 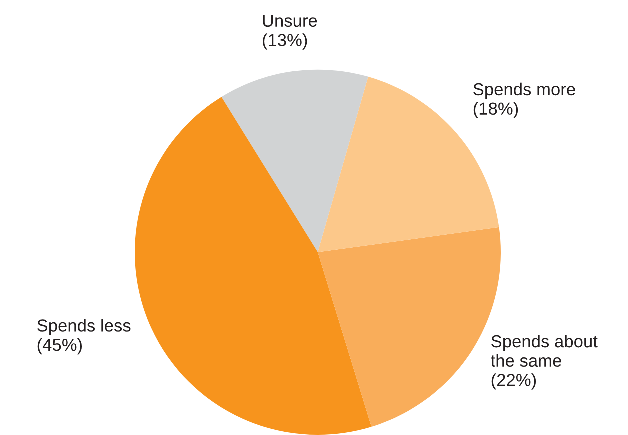 I want to click on slice-label: Spends about the same, so click(x=544, y=351).